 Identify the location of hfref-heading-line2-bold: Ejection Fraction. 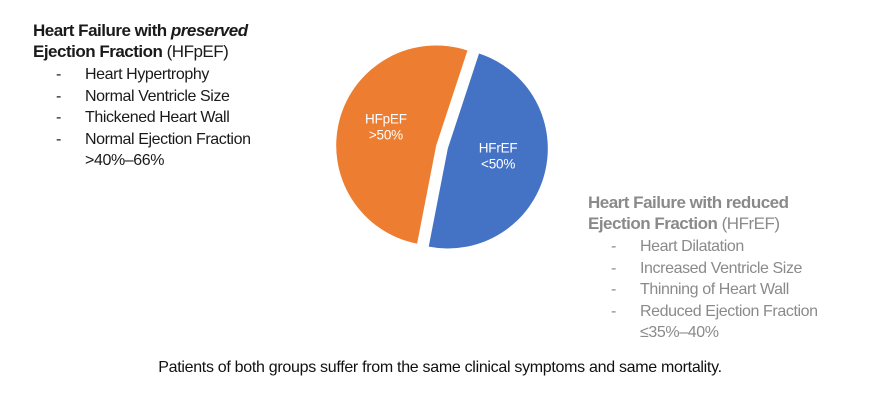
(653, 223).